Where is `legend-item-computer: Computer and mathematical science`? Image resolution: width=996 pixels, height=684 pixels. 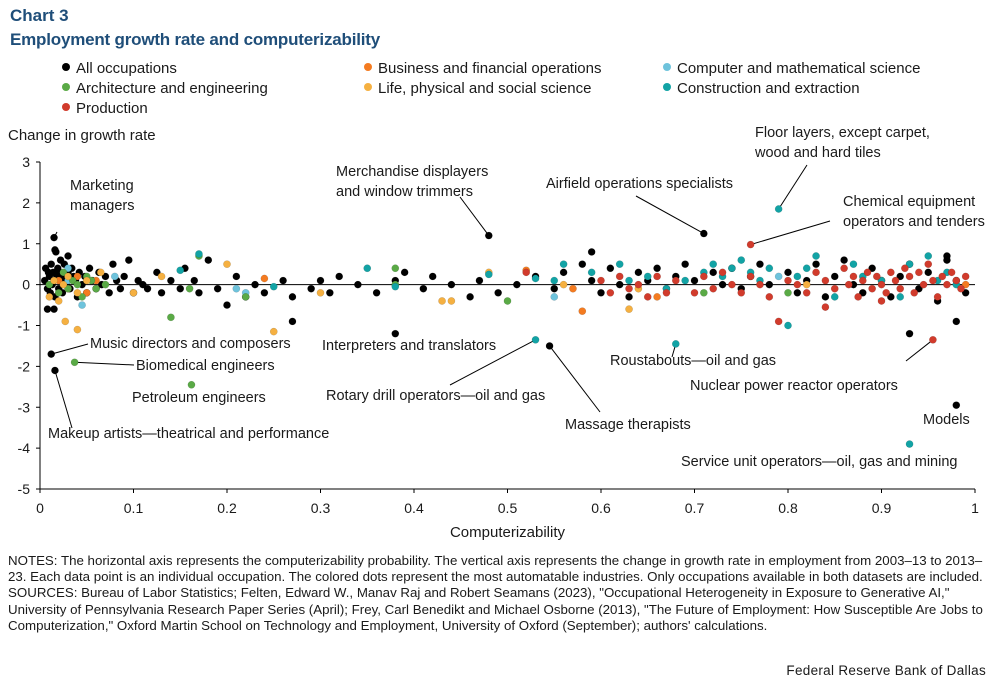 legend-item-computer: Computer and mathematical science is located at coordinates (791, 68).